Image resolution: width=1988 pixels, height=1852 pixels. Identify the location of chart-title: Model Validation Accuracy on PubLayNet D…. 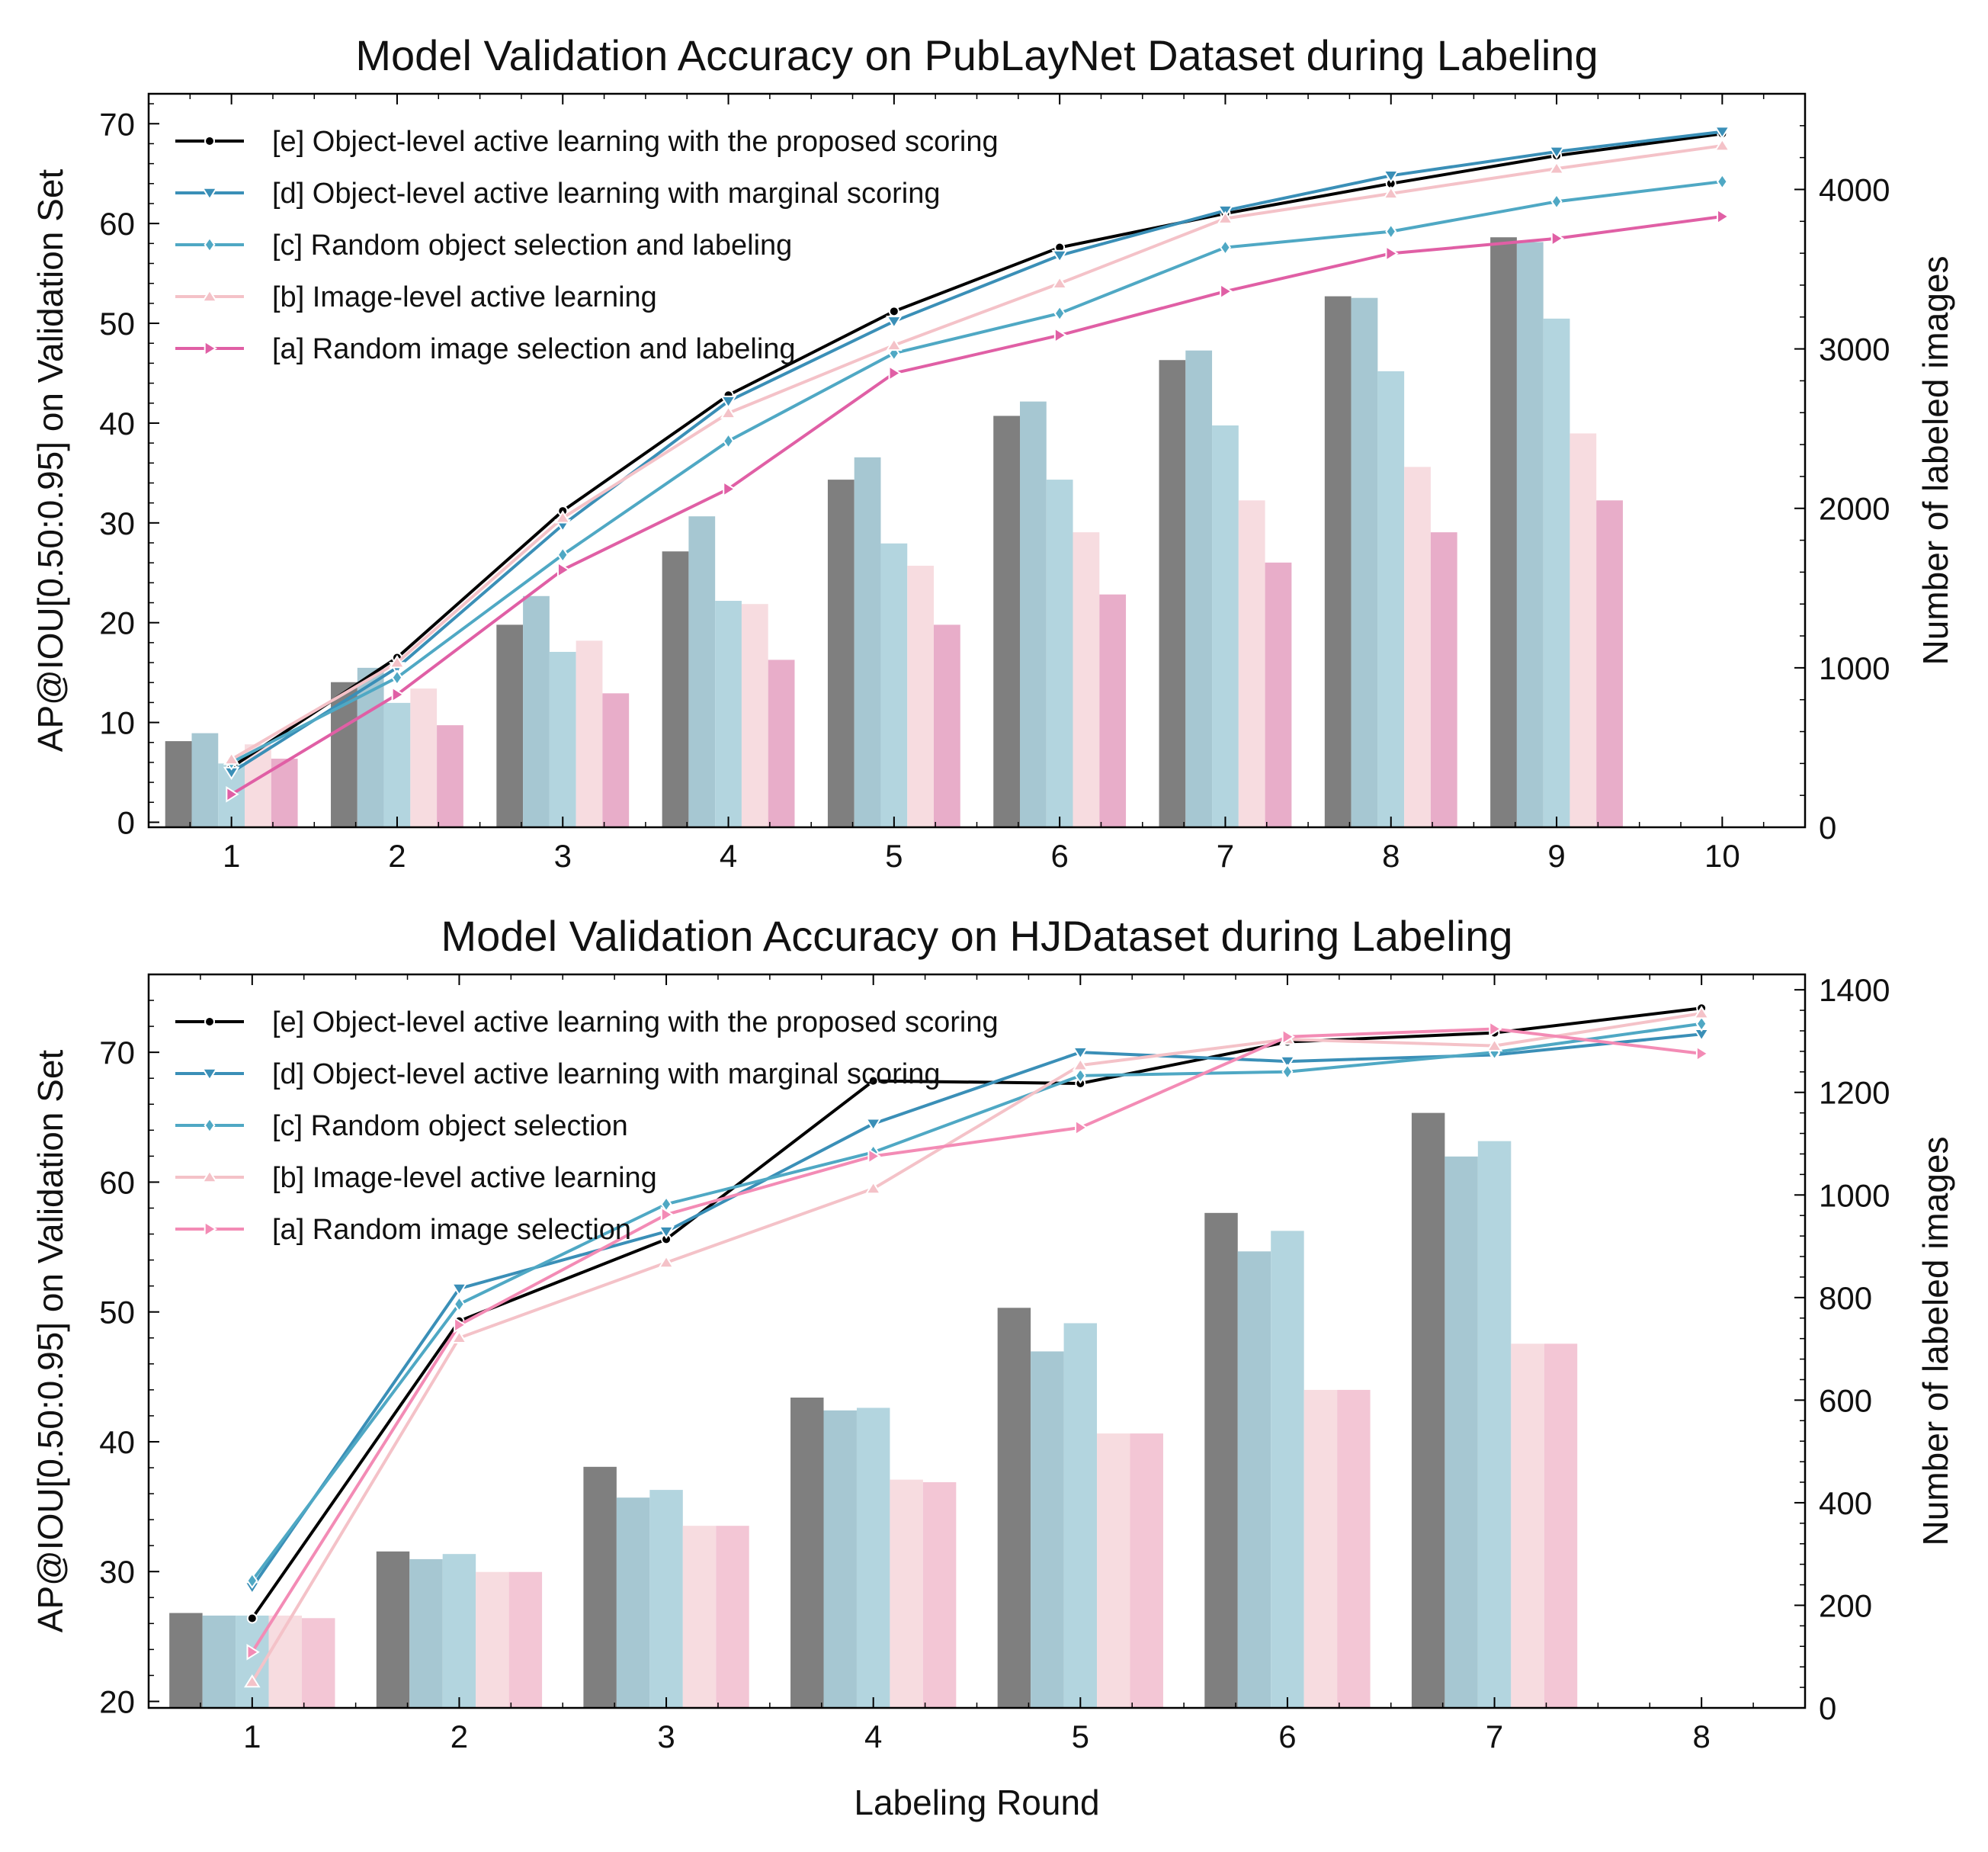
(976, 55).